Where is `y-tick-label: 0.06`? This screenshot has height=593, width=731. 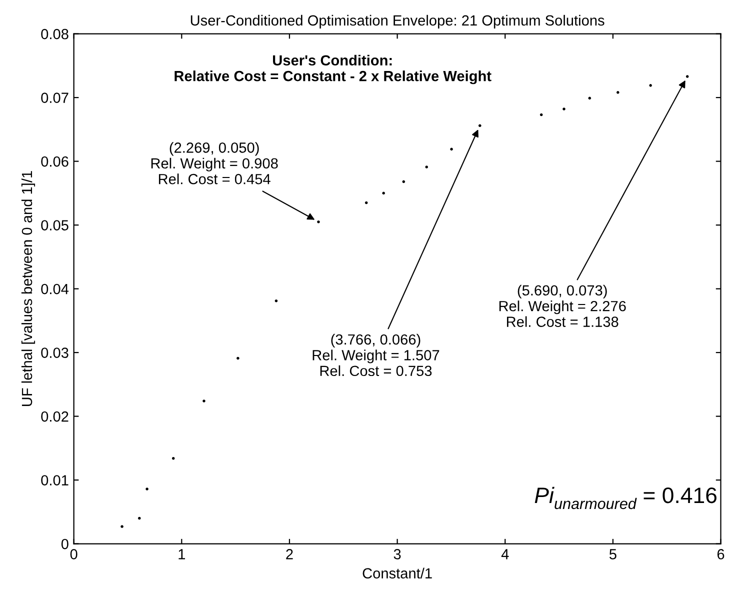 y-tick-label: 0.06 is located at coordinates (54, 161).